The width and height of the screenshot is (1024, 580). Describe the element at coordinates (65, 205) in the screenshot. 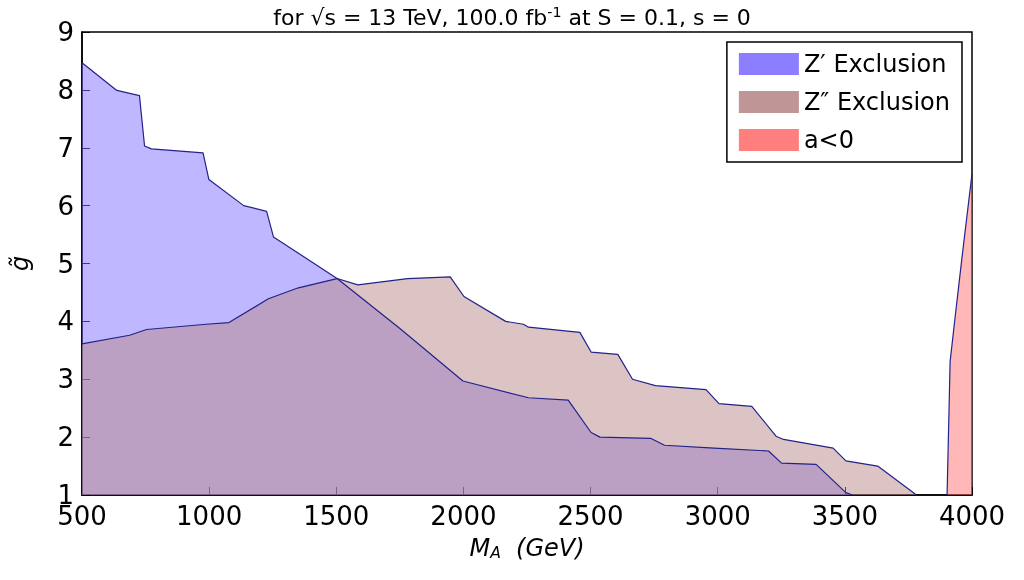

I see `y-tick-label: 6` at that location.